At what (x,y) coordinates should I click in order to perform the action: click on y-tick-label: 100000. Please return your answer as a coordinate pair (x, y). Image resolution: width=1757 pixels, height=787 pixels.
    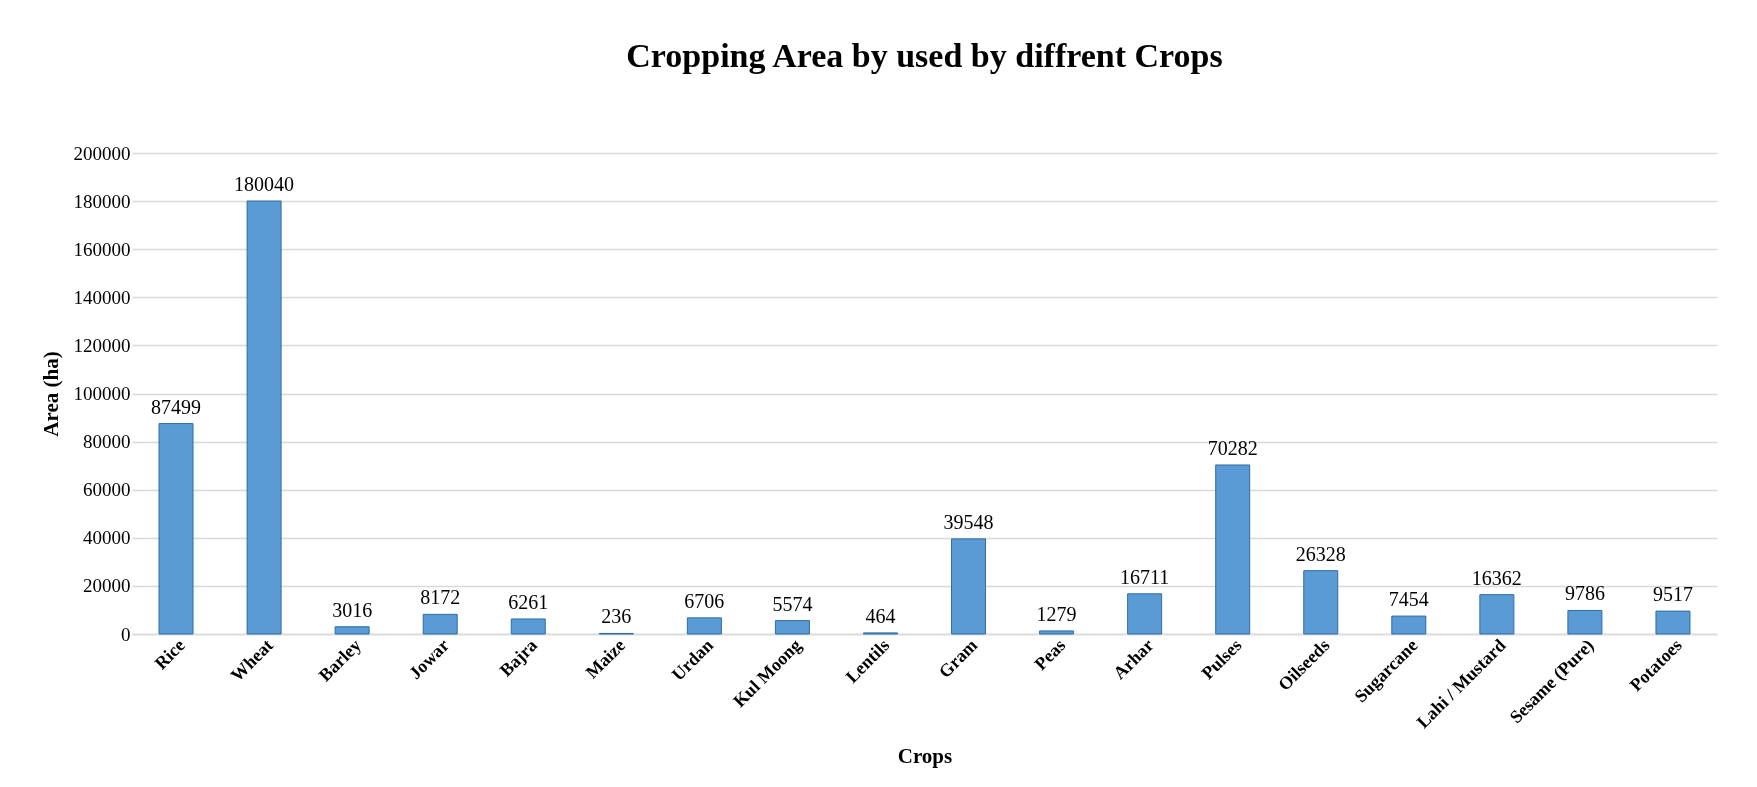
    Looking at the image, I should click on (102, 393).